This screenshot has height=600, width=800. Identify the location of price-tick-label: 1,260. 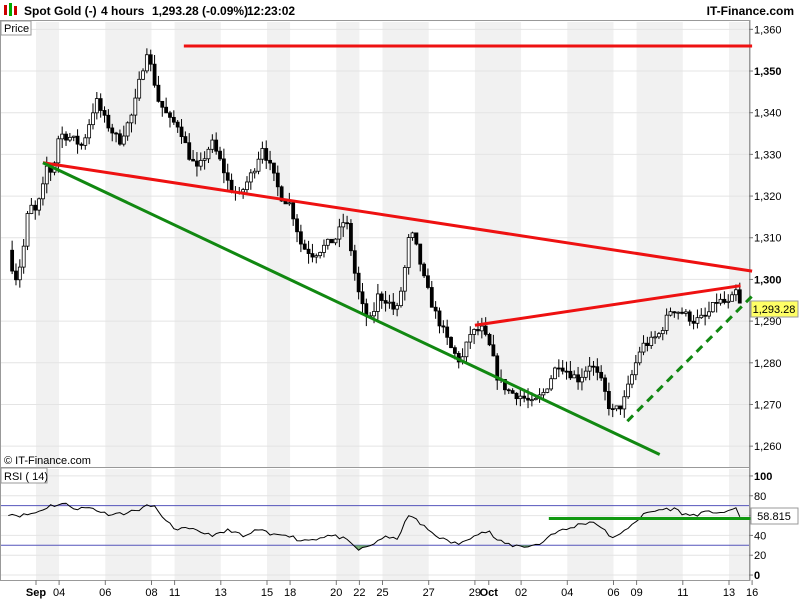
(768, 447).